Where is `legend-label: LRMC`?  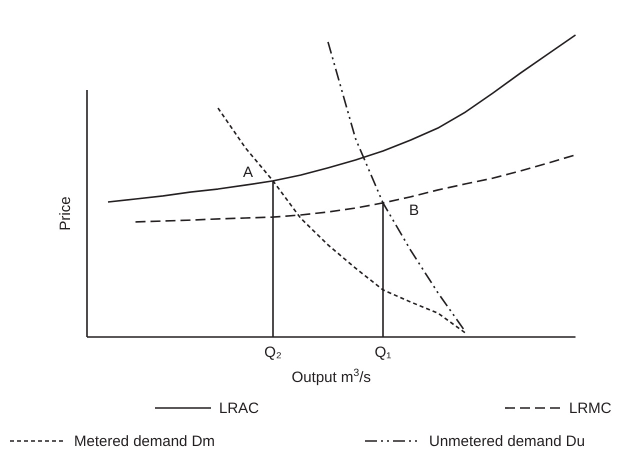 legend-label: LRMC is located at coordinates (590, 408).